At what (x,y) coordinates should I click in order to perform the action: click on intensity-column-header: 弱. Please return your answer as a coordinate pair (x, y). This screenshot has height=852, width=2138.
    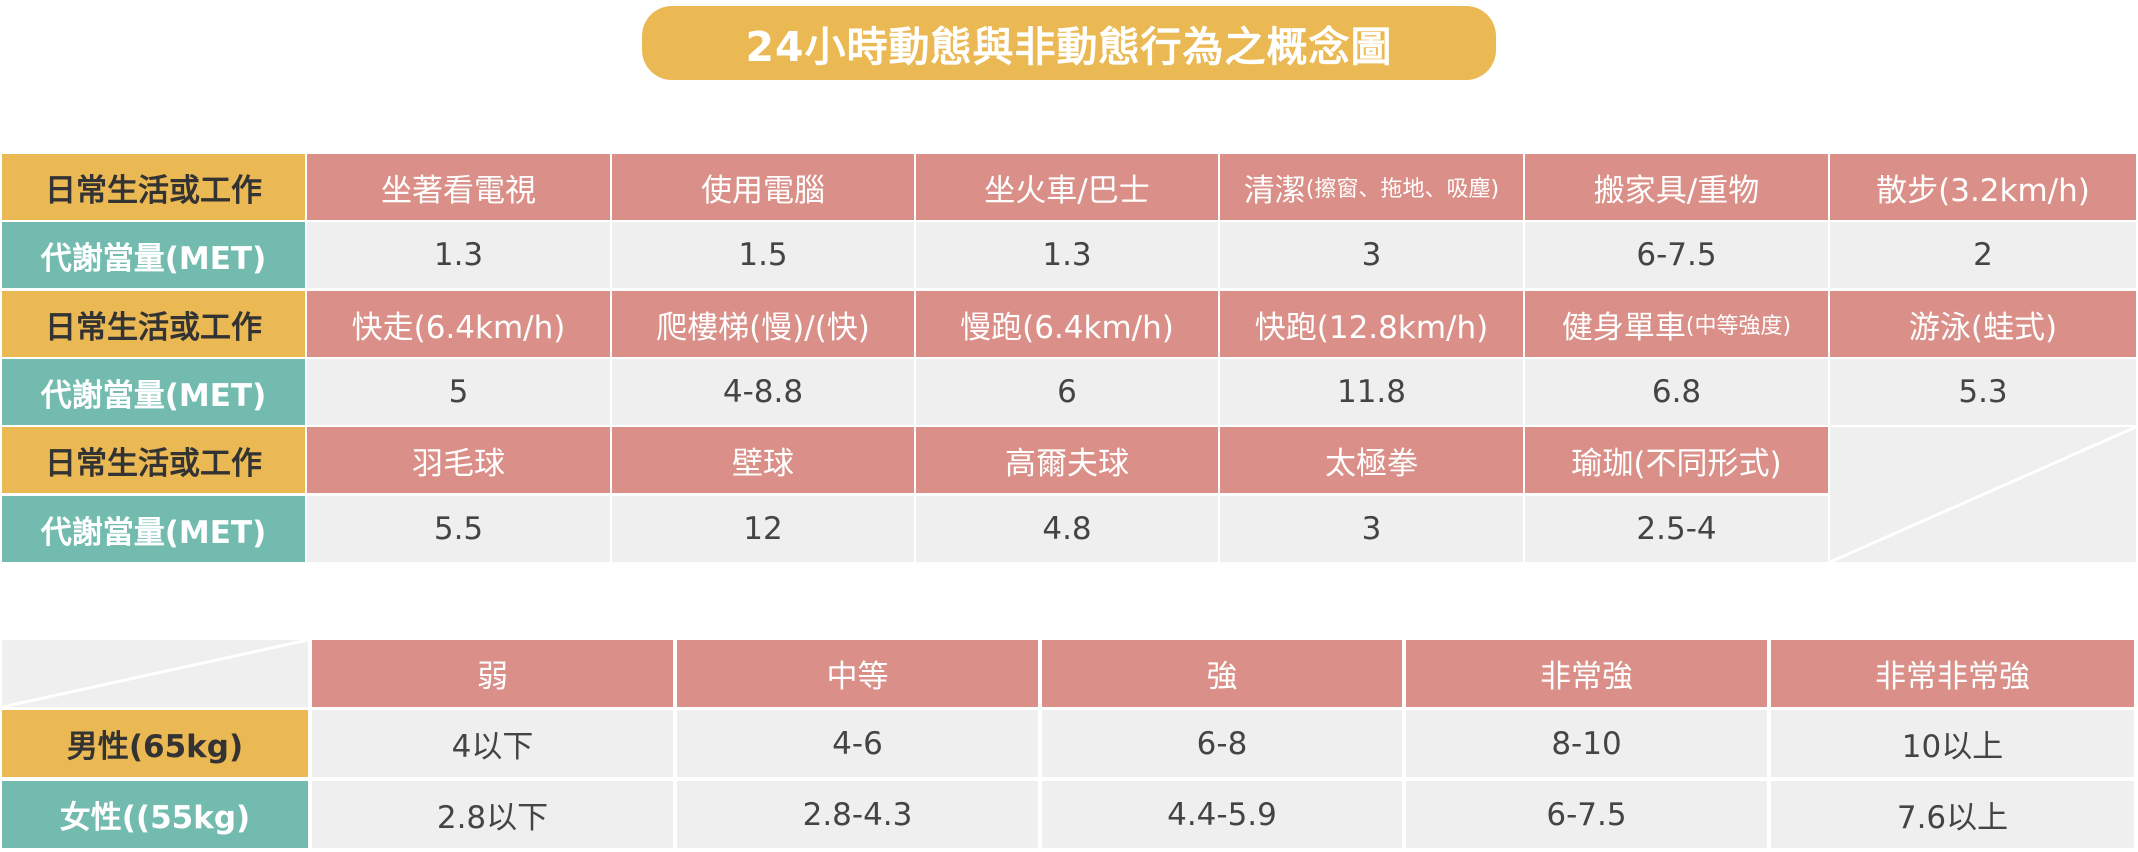
    Looking at the image, I should click on (492, 673).